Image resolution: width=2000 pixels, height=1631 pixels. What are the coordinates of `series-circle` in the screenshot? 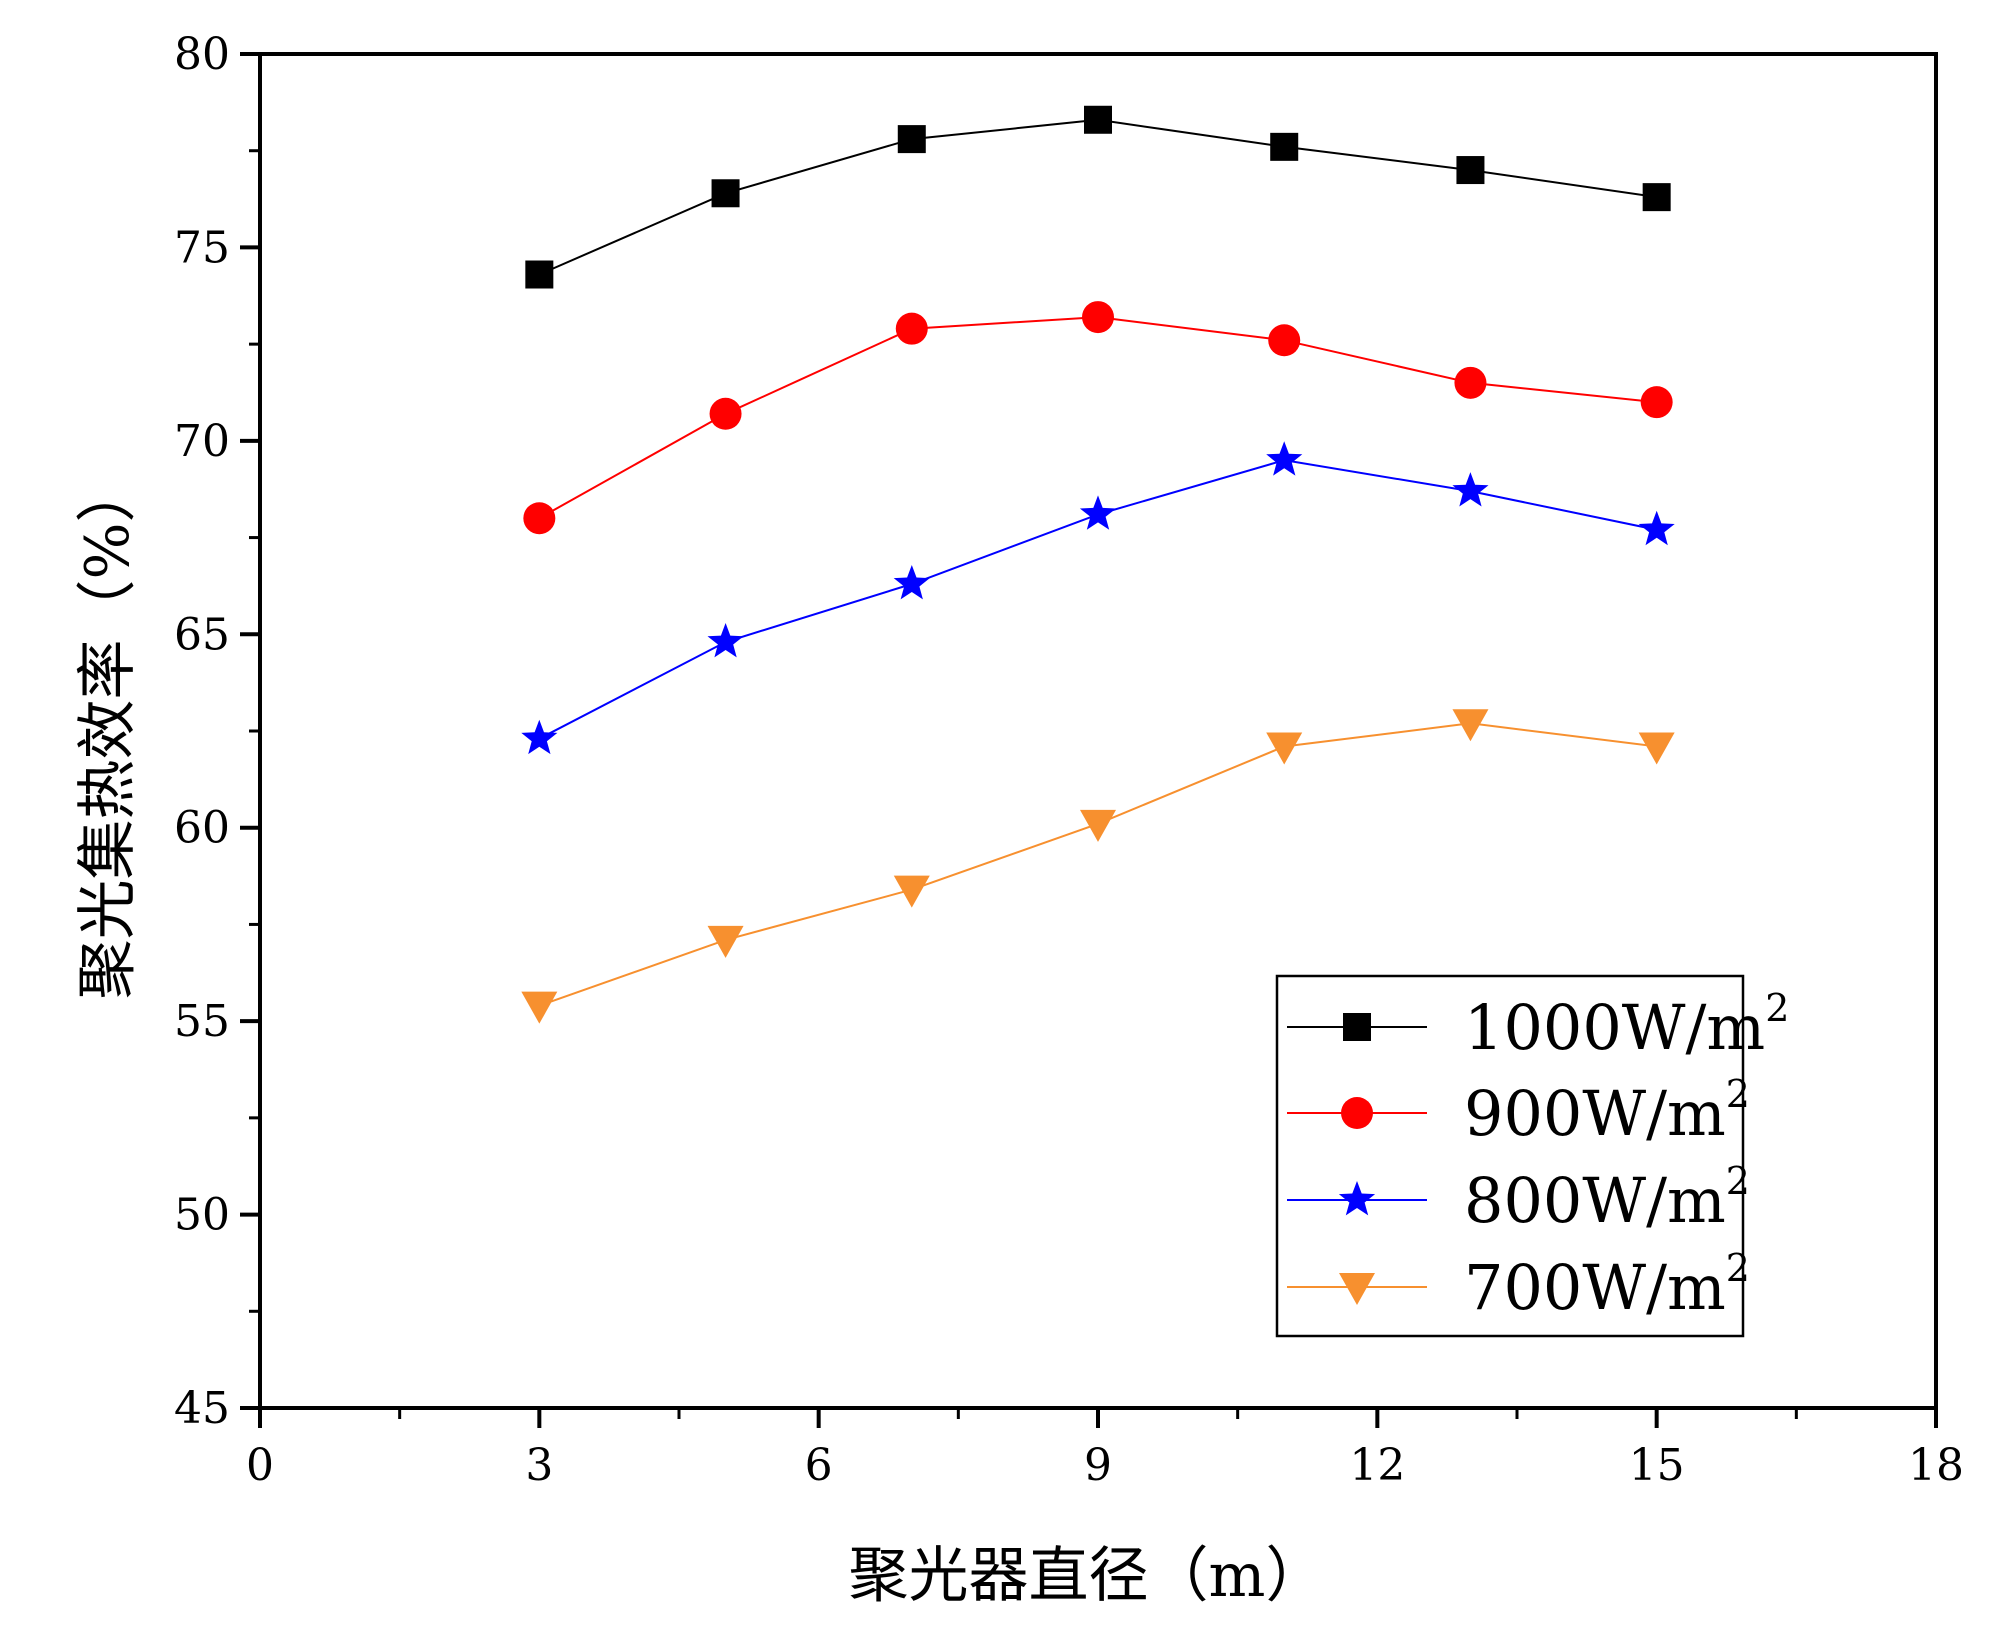 It's located at (1098, 418).